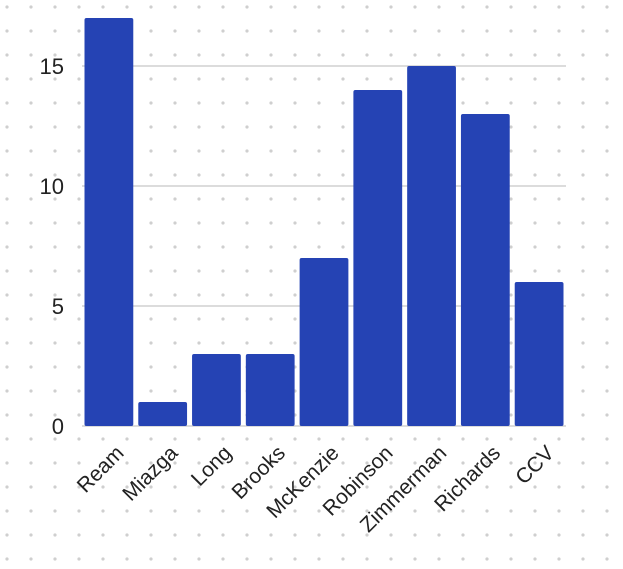 The width and height of the screenshot is (623, 569). What do you see at coordinates (58, 426) in the screenshot?
I see `y-tick-label: 0` at bounding box center [58, 426].